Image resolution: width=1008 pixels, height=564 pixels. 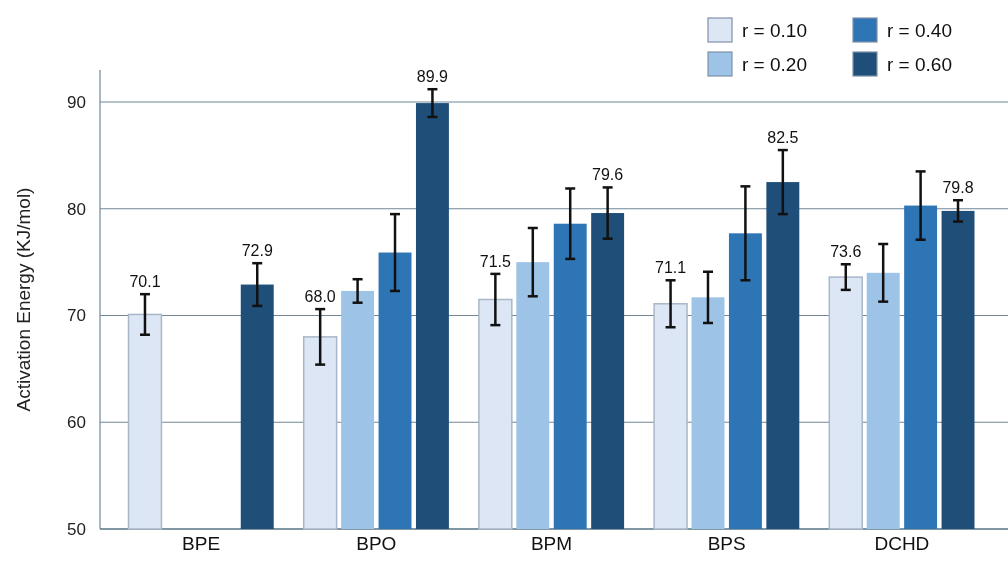 I want to click on data-label: 73.6, so click(x=846, y=252).